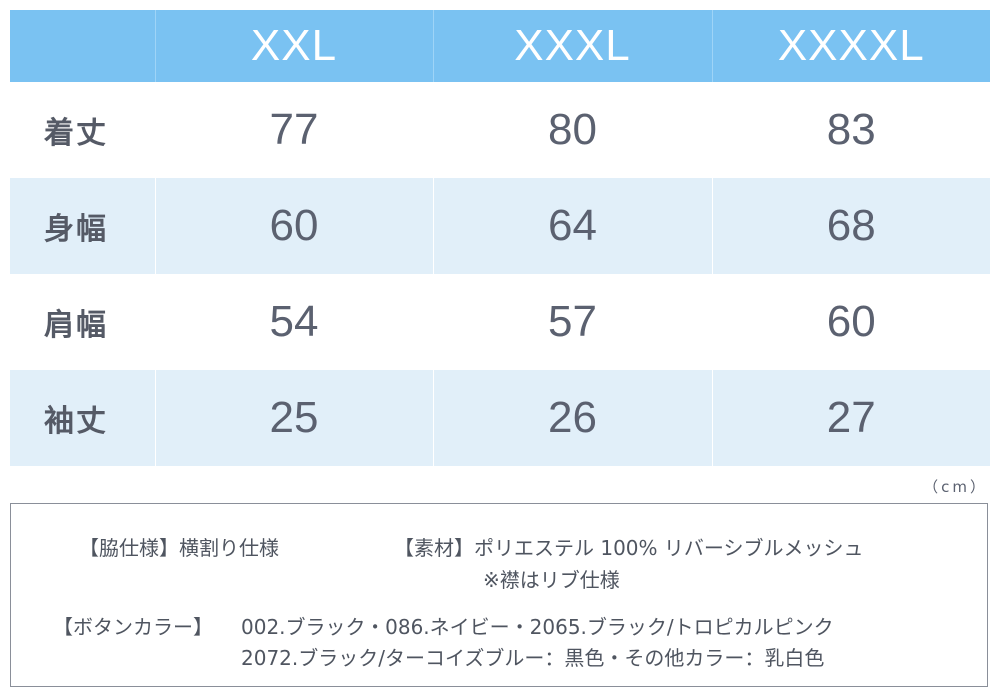 The image size is (1000, 700). What do you see at coordinates (850, 130) in the screenshot?
I see `table-cell: 83` at bounding box center [850, 130].